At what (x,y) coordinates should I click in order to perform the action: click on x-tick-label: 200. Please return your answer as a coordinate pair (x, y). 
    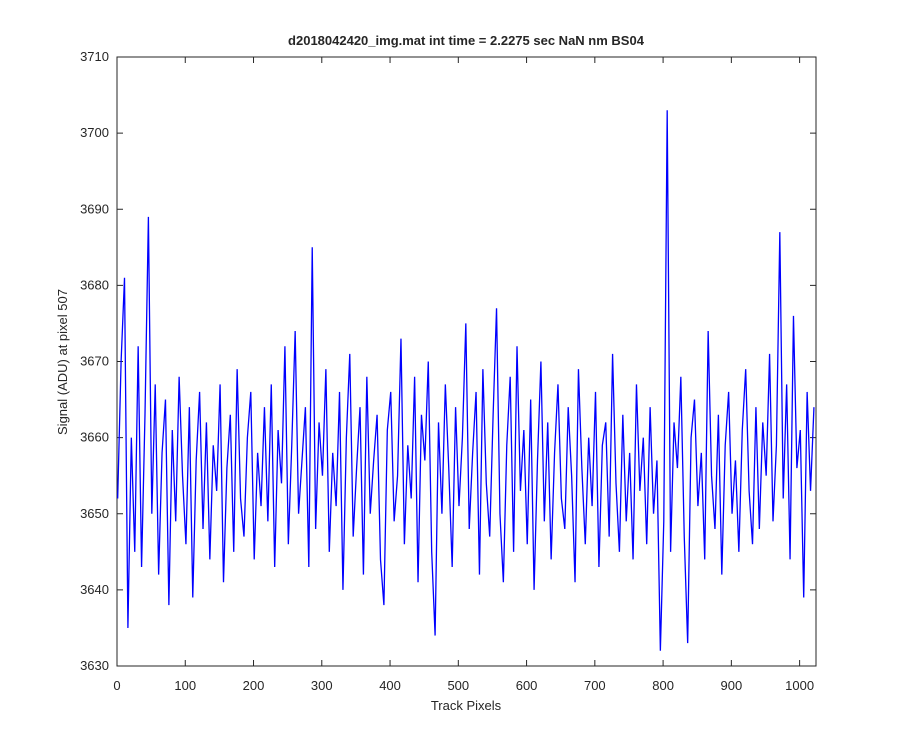
    Looking at the image, I should click on (254, 685).